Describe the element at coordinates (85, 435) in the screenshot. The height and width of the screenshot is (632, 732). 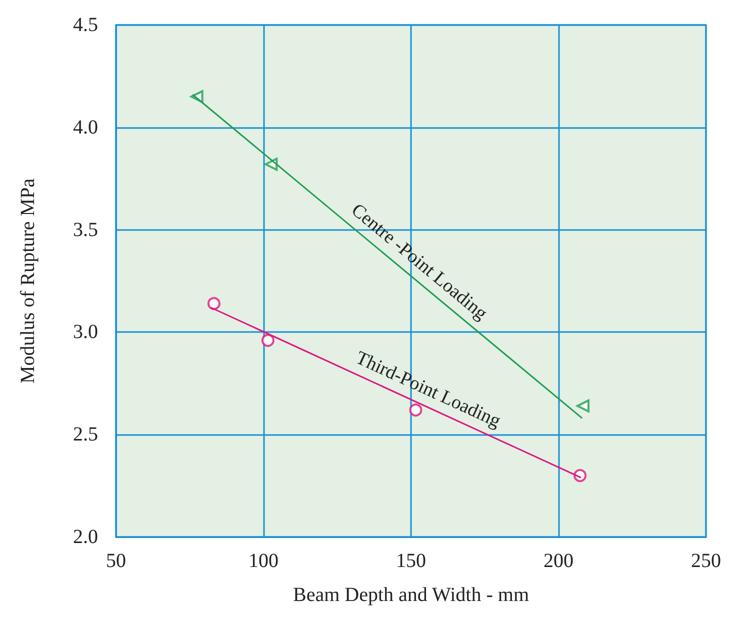
I see `y-tick-label: 2.5` at that location.